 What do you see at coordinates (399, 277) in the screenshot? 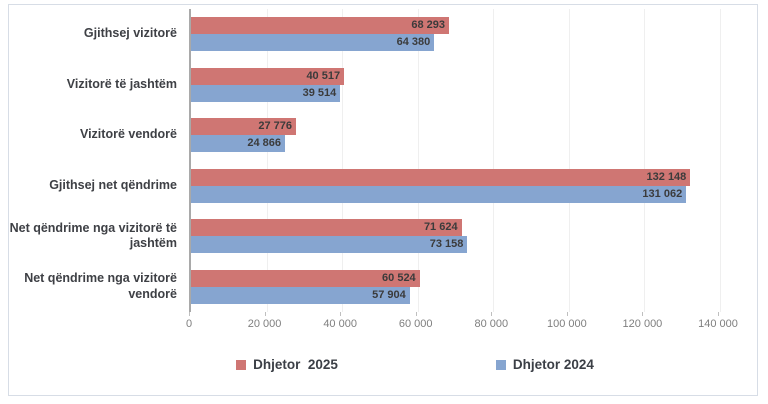
I see `bar-value-label: 60 524` at bounding box center [399, 277].